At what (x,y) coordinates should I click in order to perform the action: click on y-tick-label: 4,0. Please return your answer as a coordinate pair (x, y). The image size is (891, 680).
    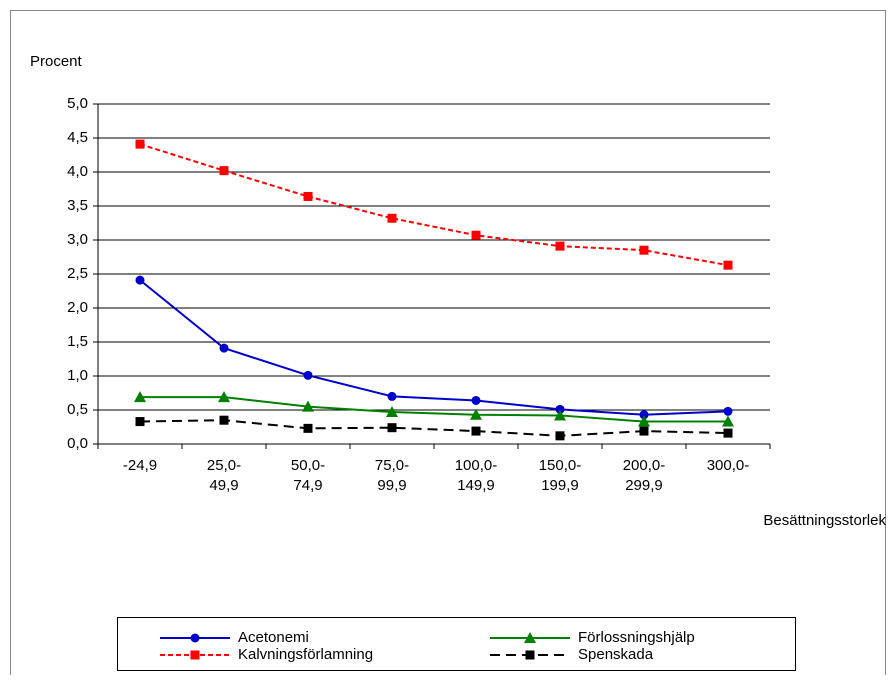
    Looking at the image, I should click on (77, 171).